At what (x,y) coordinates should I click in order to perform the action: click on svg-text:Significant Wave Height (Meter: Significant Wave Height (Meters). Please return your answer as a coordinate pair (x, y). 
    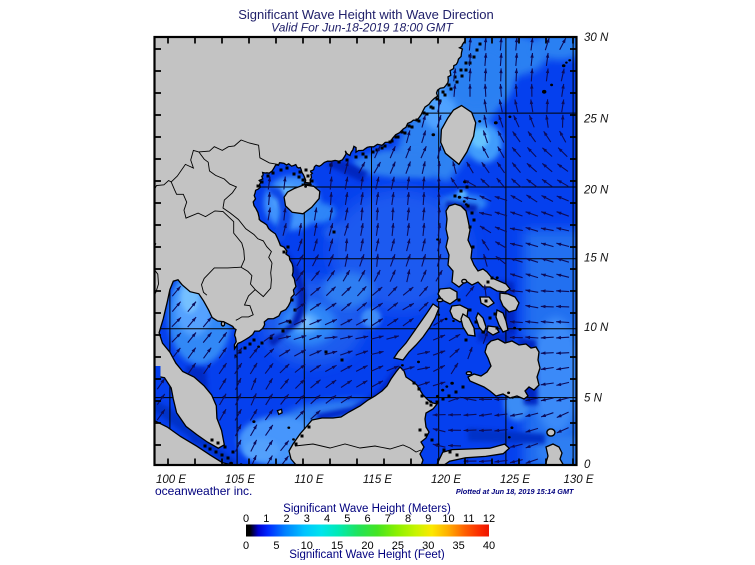
    Looking at the image, I should click on (367, 509).